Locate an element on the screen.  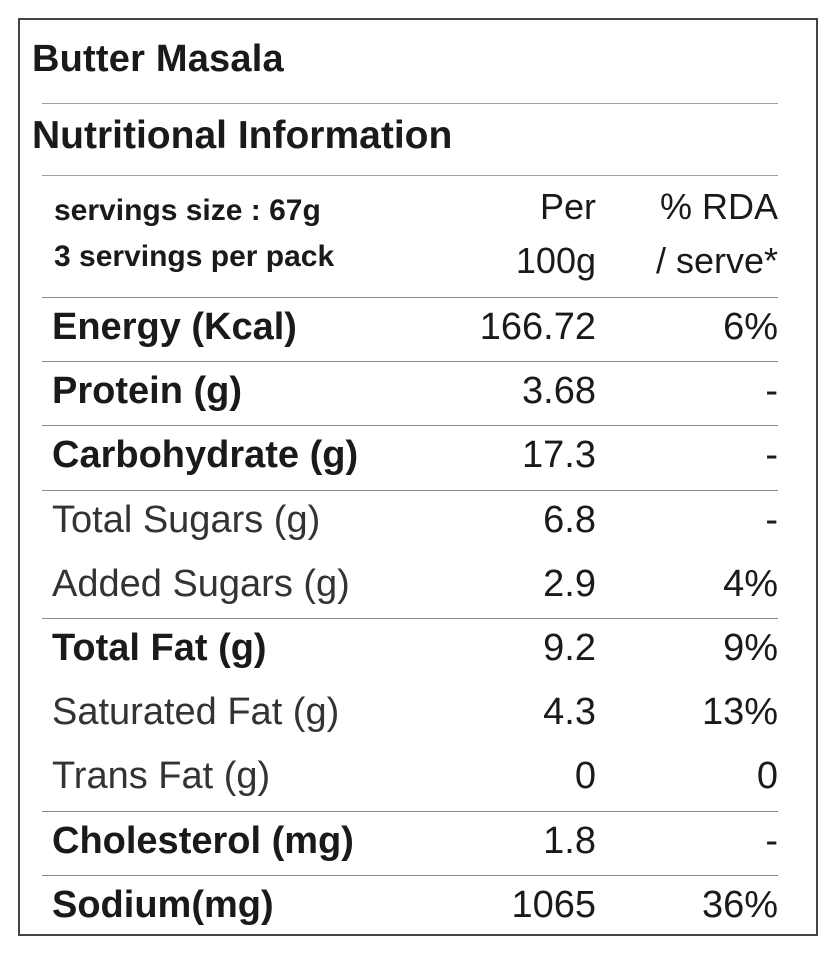
table-row: Saturated Fat (g) 4.3 13% is located at coordinates (420, 715).